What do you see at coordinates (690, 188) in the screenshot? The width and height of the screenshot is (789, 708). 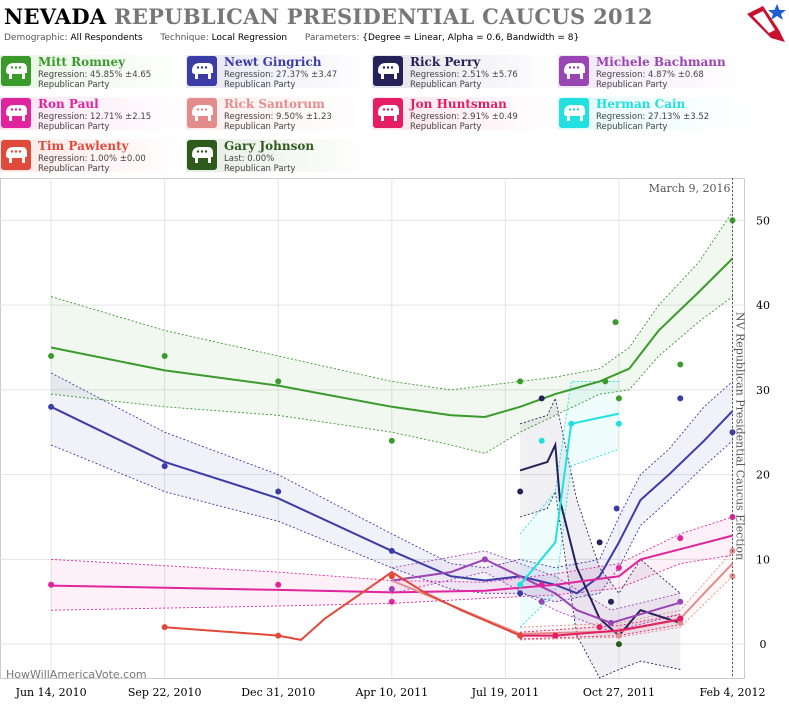 I see `date-label: March 9, 2016` at bounding box center [690, 188].